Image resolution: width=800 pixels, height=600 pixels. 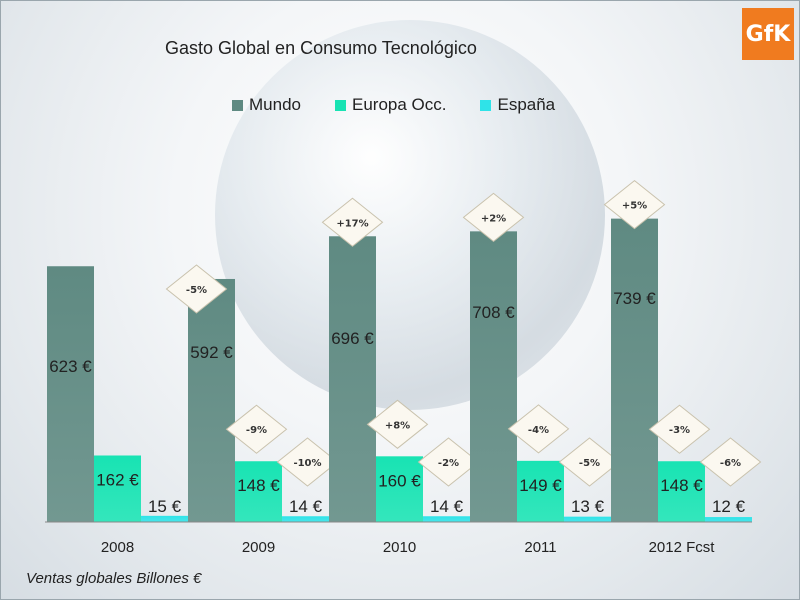 What do you see at coordinates (114, 578) in the screenshot?
I see `units-footnote: Ventas globales Billones €` at bounding box center [114, 578].